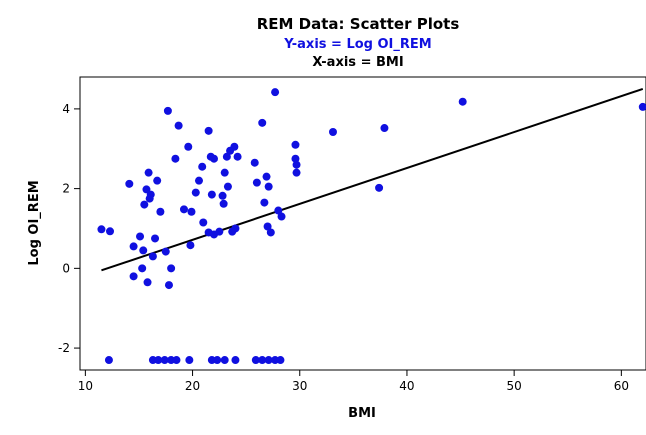  I want to click on chart-subtitle: Y-axis = Log OI_REM, so click(357, 44).